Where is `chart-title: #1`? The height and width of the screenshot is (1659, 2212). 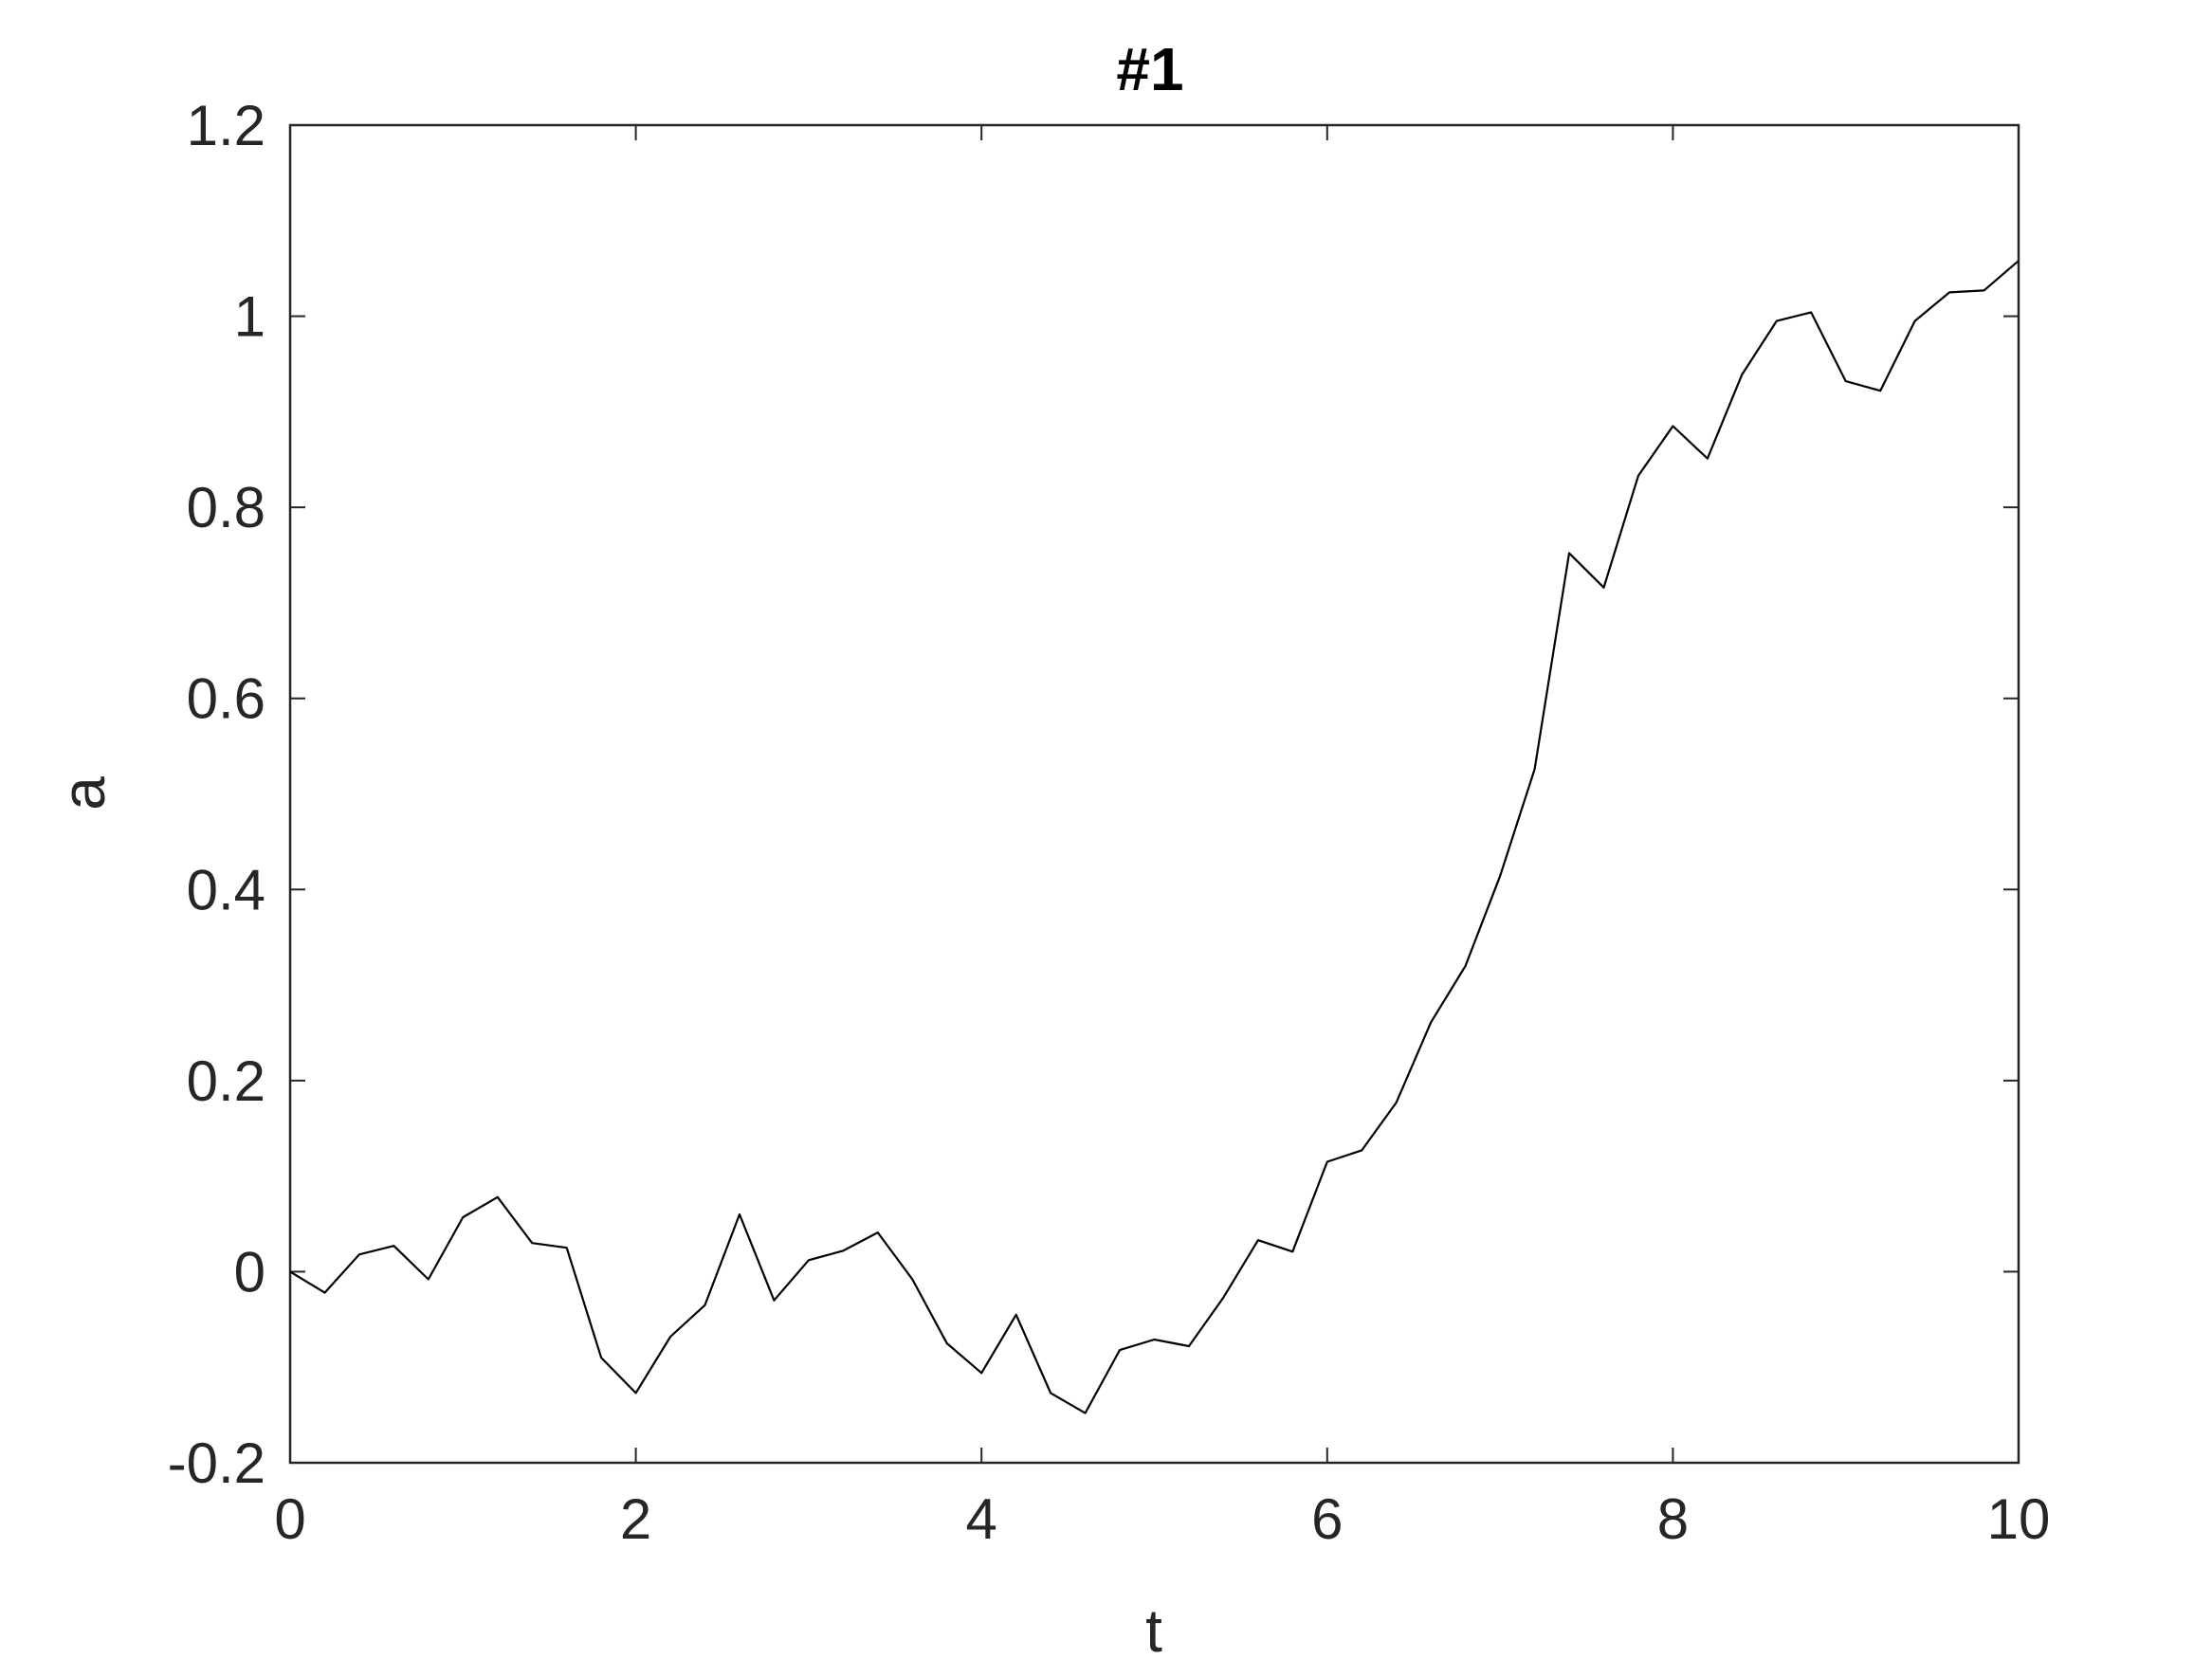 chart-title: #1 is located at coordinates (1149, 69).